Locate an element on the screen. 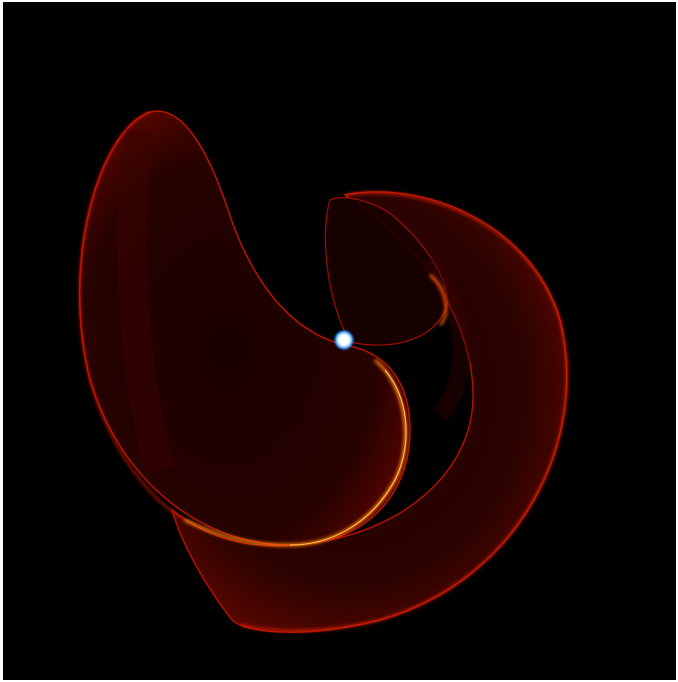 The width and height of the screenshot is (678, 682). highlight-core is located at coordinates (348, 457).